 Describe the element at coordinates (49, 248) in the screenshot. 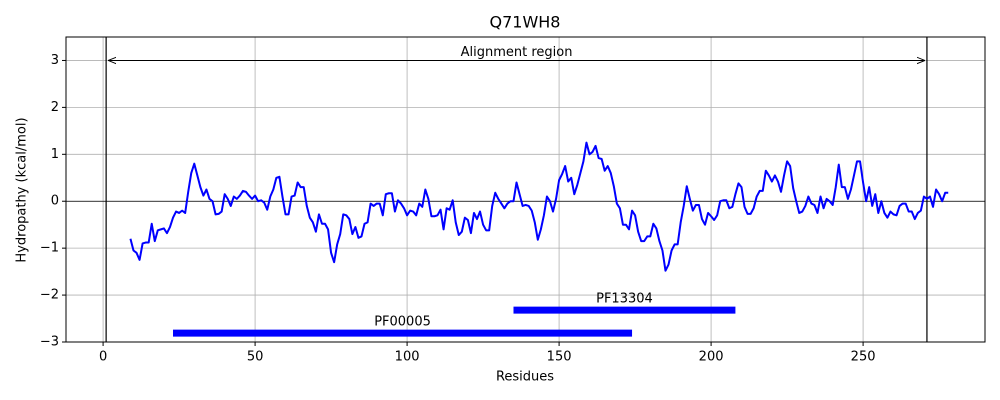

I see `y-tick-label: −1` at that location.